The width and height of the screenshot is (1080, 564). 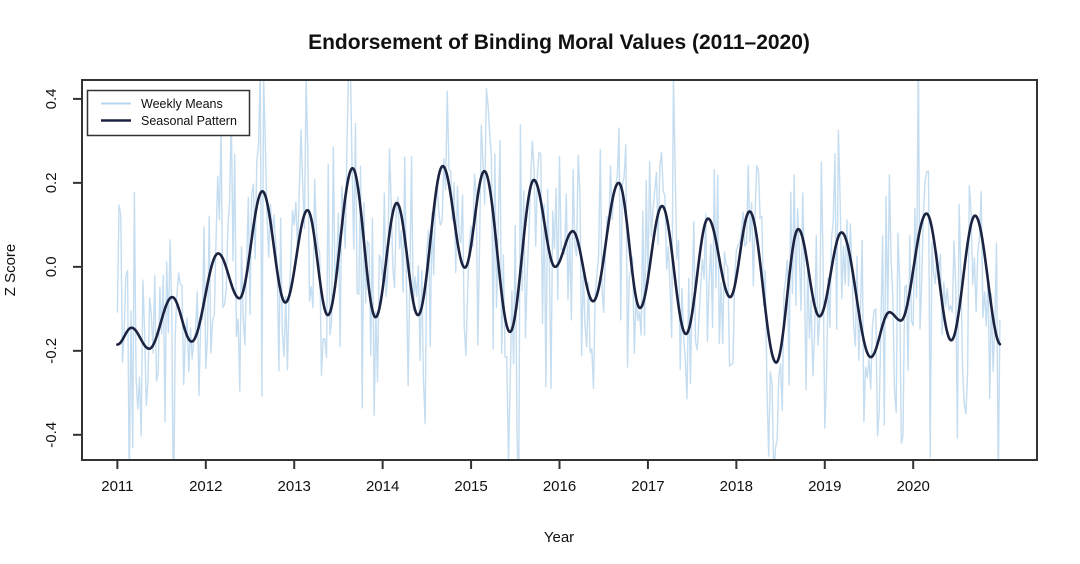 I want to click on y-axis-title: Z Score, so click(x=10, y=270).